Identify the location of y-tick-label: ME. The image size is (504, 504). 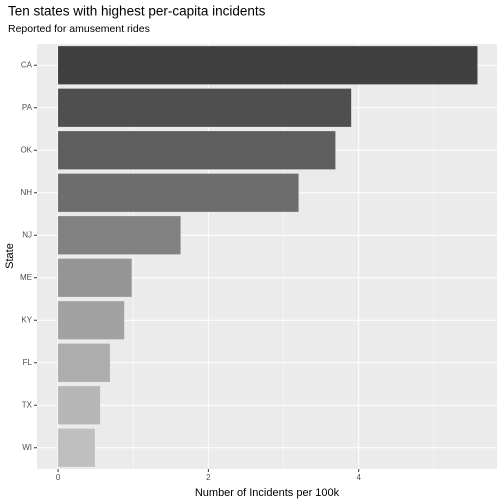
(26, 277).